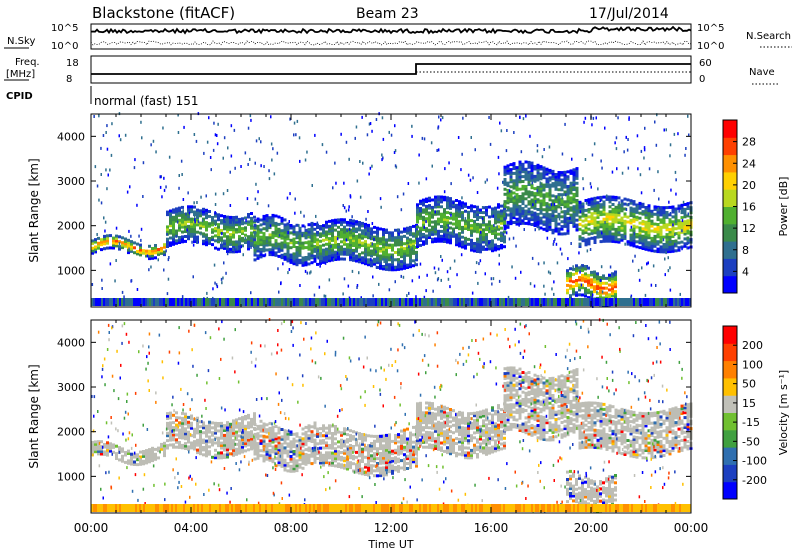 The width and height of the screenshot is (800, 554). Describe the element at coordinates (69, 79) in the screenshot. I see `freq-bottom-tick: 8` at that location.